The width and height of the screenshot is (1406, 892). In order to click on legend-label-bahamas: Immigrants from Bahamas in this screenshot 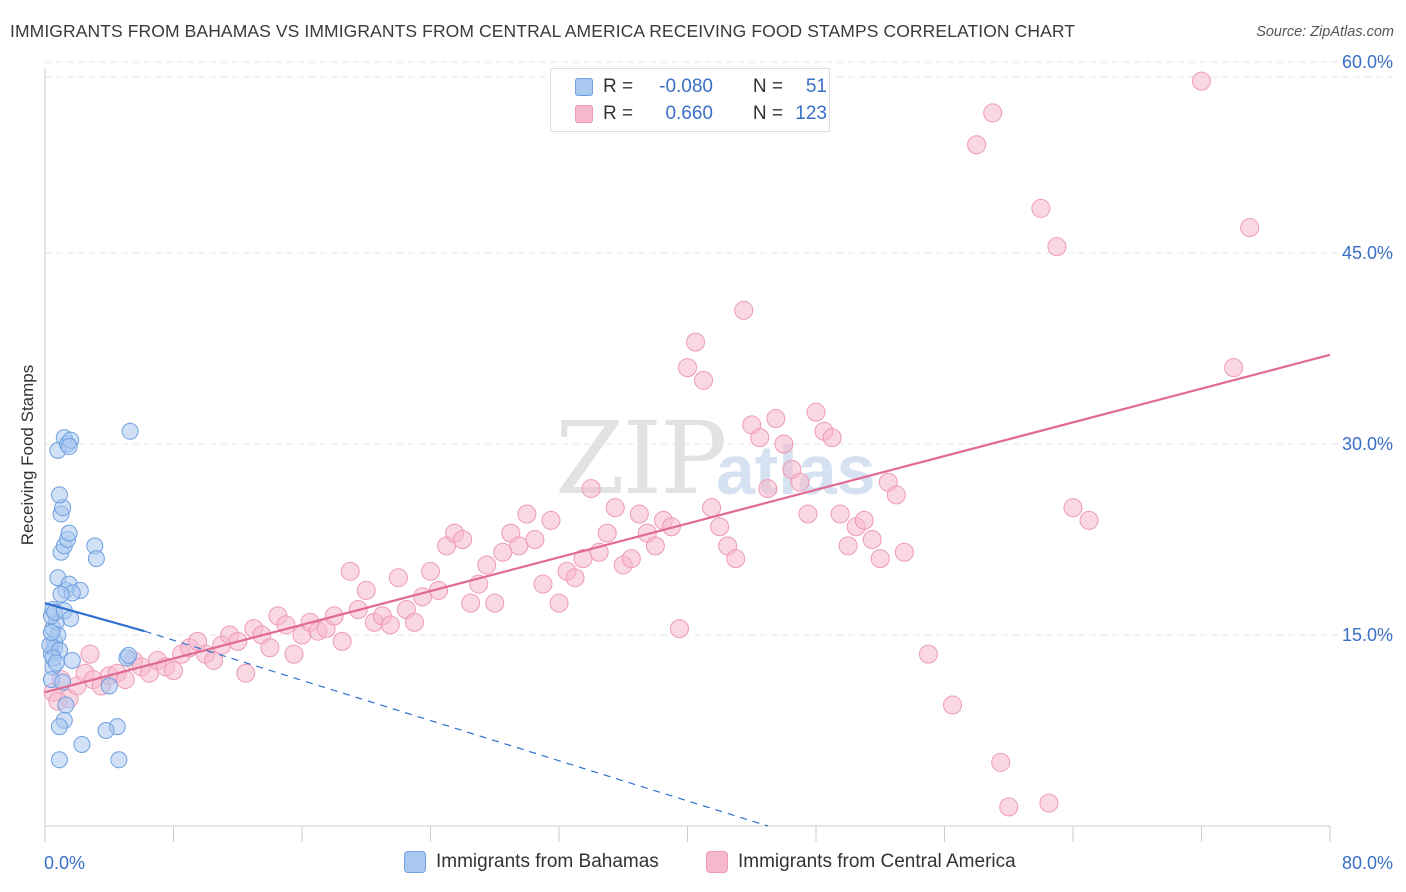, I will do `click(547, 861)`.